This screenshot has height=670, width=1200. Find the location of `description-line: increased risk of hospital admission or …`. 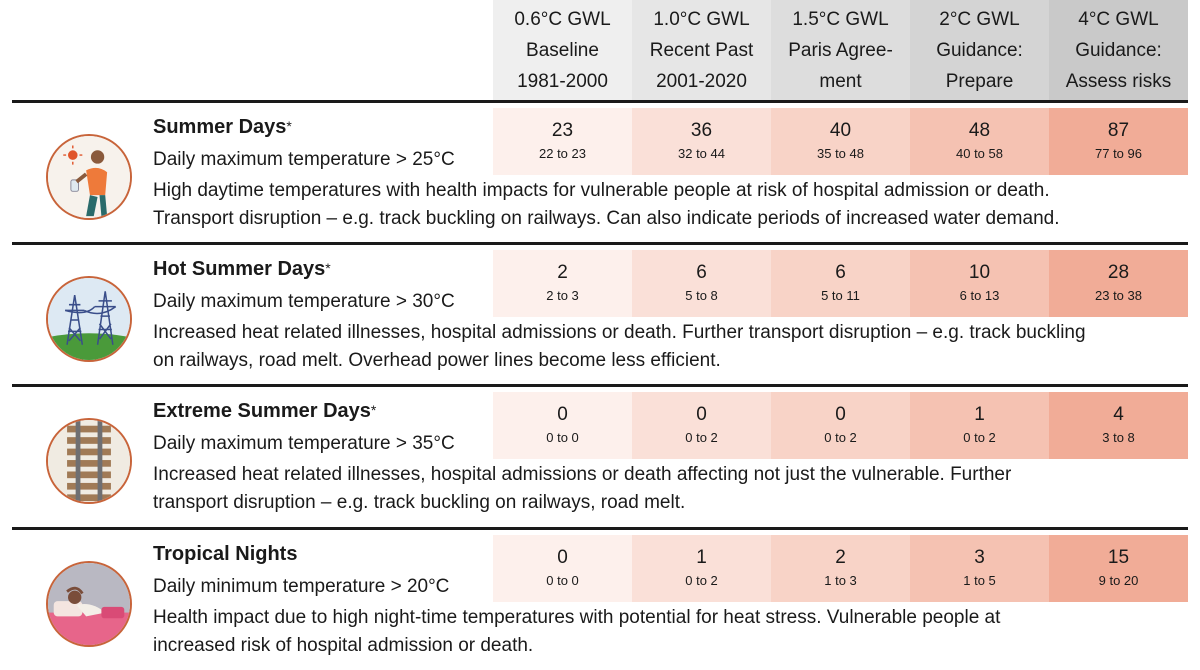

description-line: increased risk of hospital admission or … is located at coordinates (343, 645).